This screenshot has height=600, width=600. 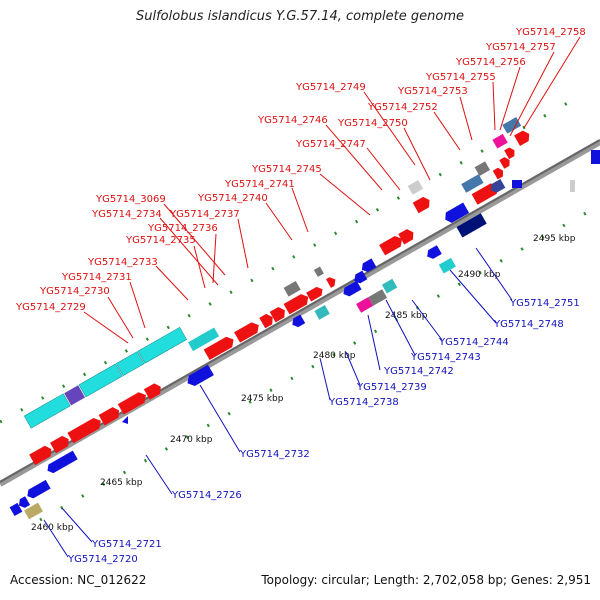 I want to click on gene-label: YG5714_2757, so click(x=520, y=47).